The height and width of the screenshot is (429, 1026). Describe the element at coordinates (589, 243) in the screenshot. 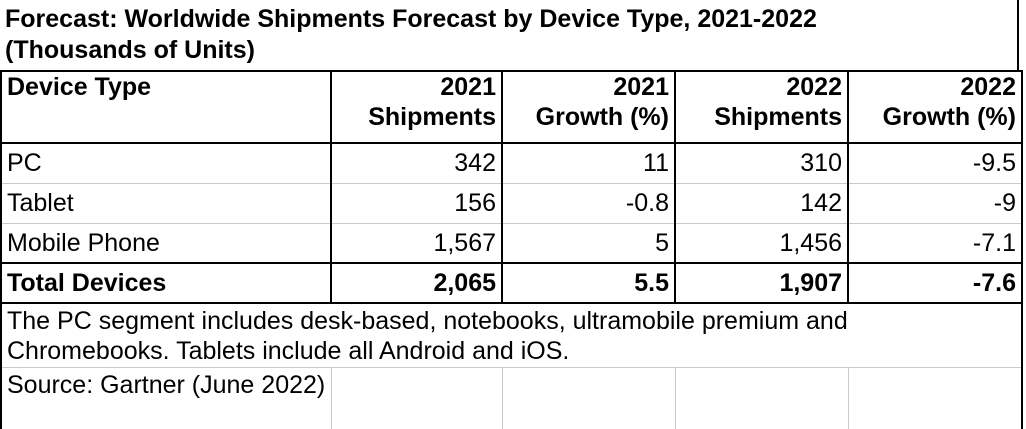

I see `cell-2021-growth: 5` at that location.